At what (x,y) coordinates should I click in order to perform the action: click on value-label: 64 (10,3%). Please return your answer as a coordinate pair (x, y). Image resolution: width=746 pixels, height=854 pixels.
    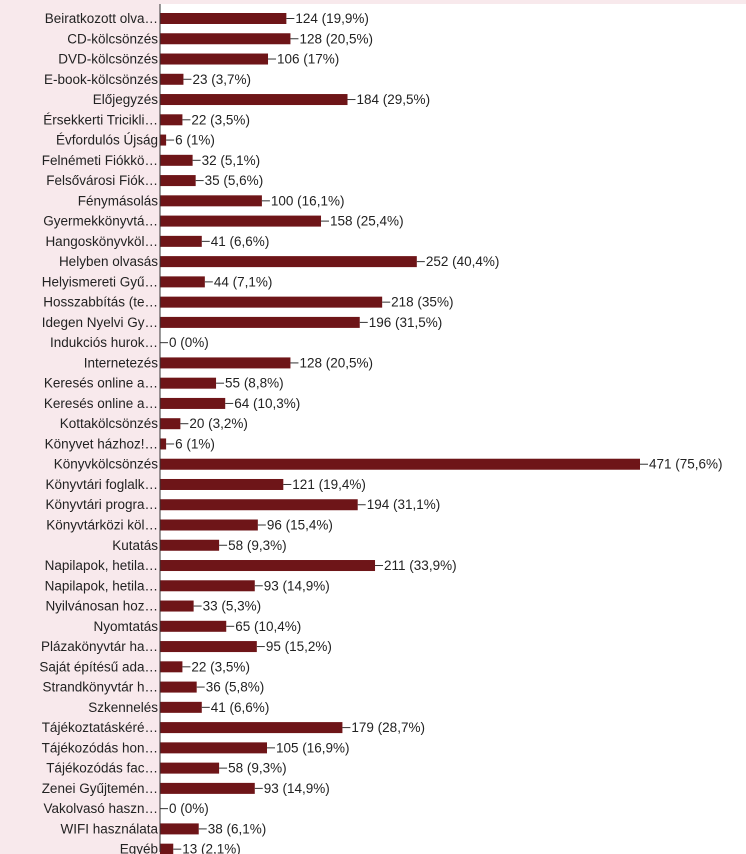
    Looking at the image, I should click on (267, 403).